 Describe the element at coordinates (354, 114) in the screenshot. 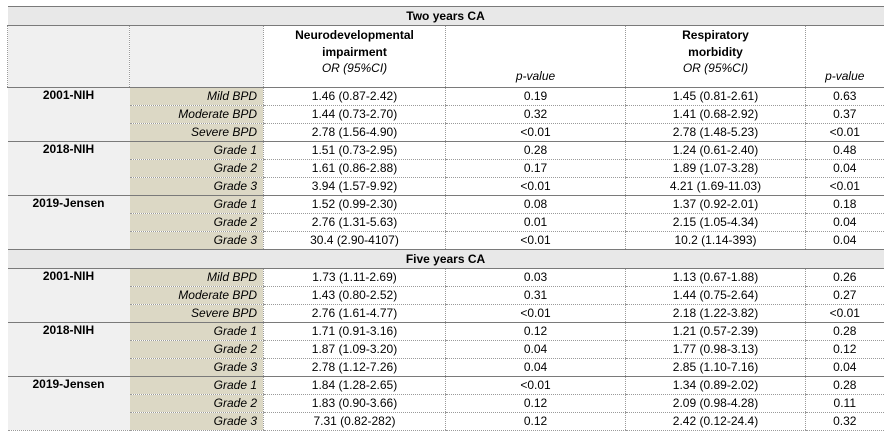

I see `ndi-or-value: 1.44 (0.73-2.70)` at that location.